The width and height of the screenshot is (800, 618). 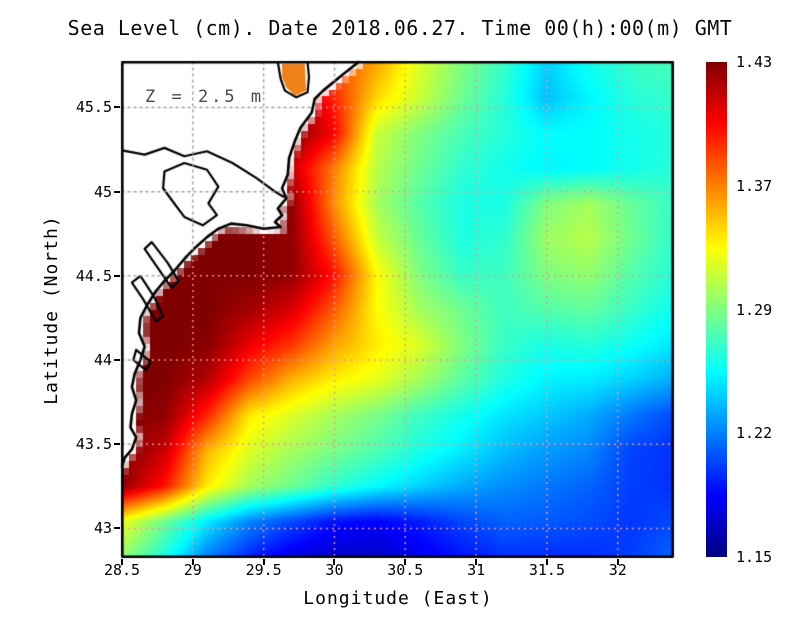 What do you see at coordinates (93, 444) in the screenshot?
I see `y-tick-label: 43.5` at bounding box center [93, 444].